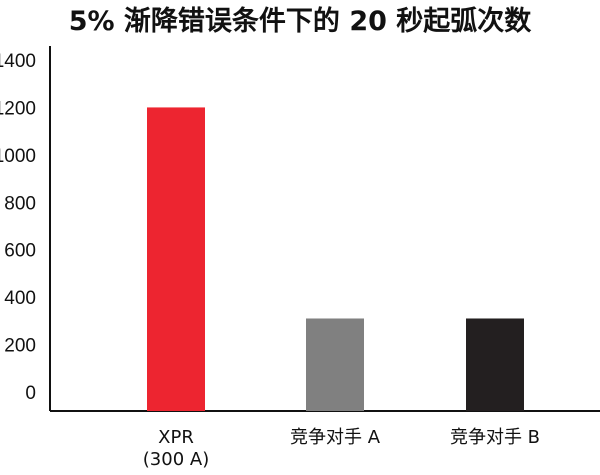  Describe the element at coordinates (335, 437) in the screenshot. I see `x-category-label: 竞争对手 A` at that location.